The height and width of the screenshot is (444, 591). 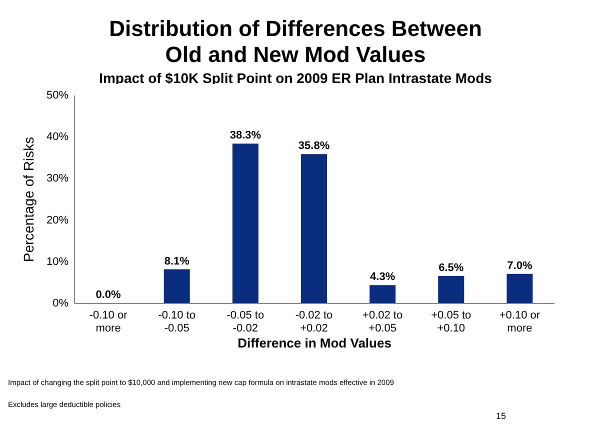 I want to click on y-axis-title: Percentage of Risks, so click(x=28, y=199).